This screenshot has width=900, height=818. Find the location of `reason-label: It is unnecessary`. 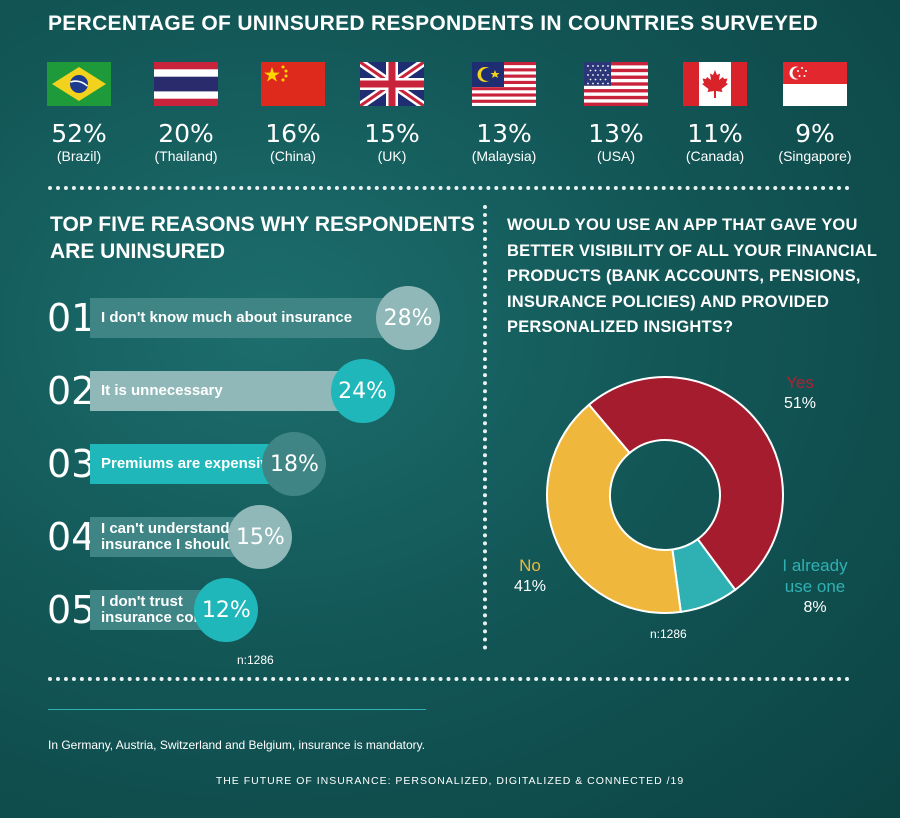

reason-label: It is unnecessary is located at coordinates (162, 391).